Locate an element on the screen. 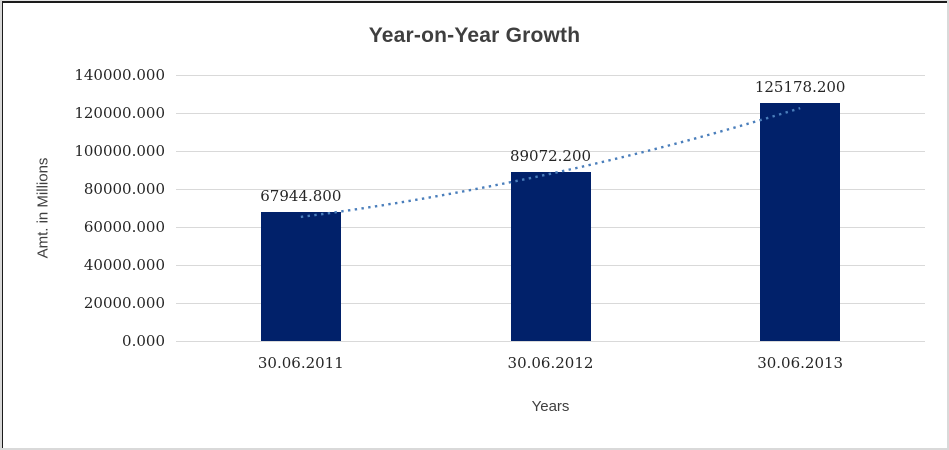 The image size is (949, 450). frame-edge-top-dark is located at coordinates (474, 2).